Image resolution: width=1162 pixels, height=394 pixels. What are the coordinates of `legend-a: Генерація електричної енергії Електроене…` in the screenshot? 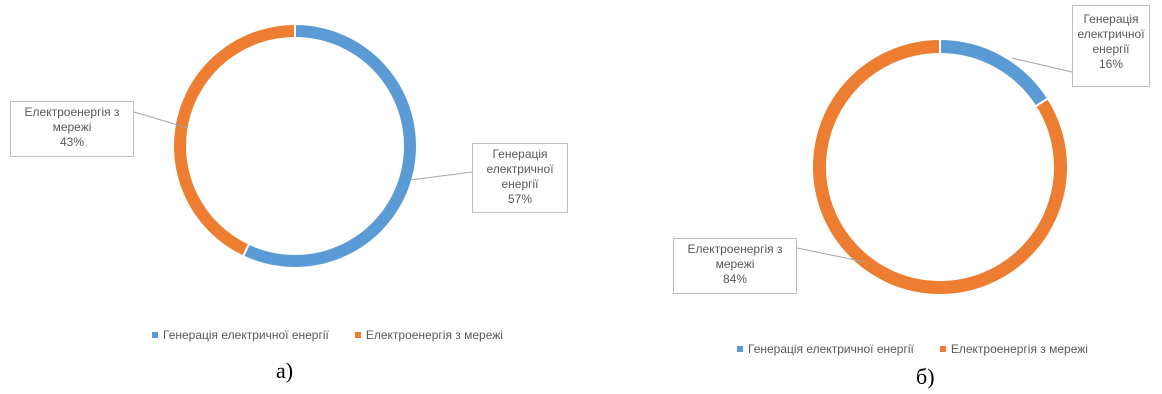 It's located at (340, 335).